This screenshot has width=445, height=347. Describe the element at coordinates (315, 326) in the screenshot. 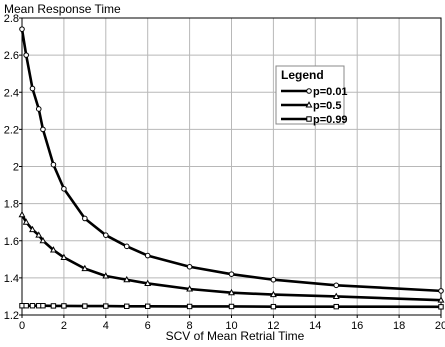

I see `x-tick-label: 14` at that location.